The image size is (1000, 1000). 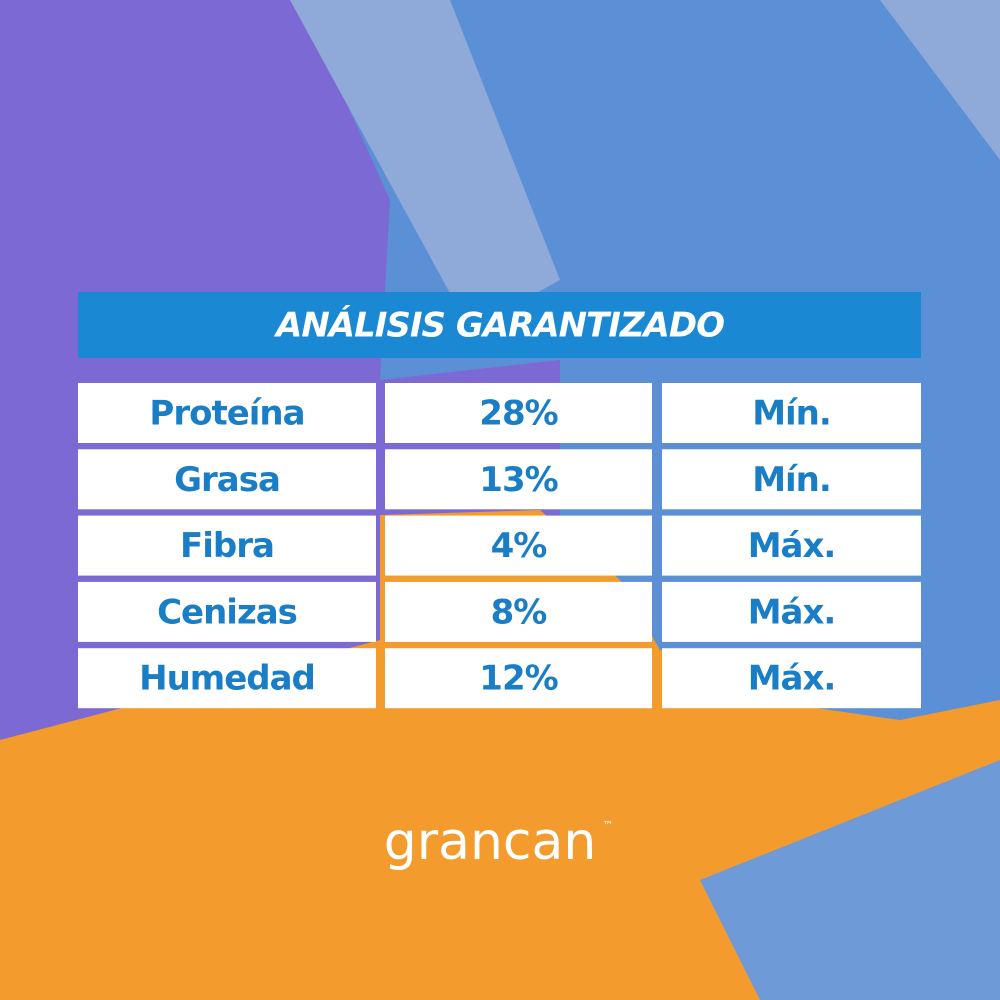 I want to click on title-bar, so click(x=499, y=325).